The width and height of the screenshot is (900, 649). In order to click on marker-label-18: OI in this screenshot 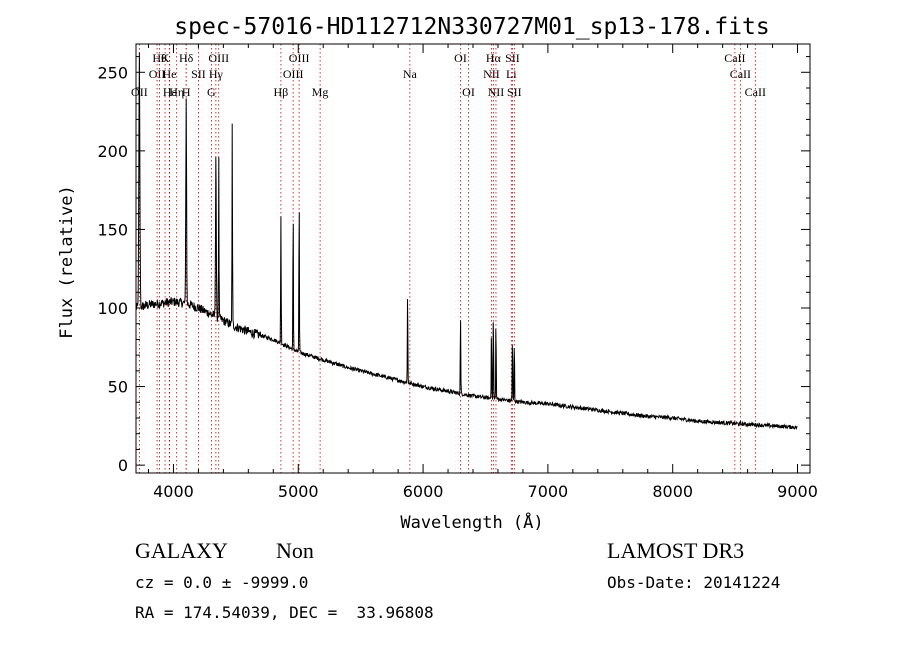, I will do `click(460, 58)`.